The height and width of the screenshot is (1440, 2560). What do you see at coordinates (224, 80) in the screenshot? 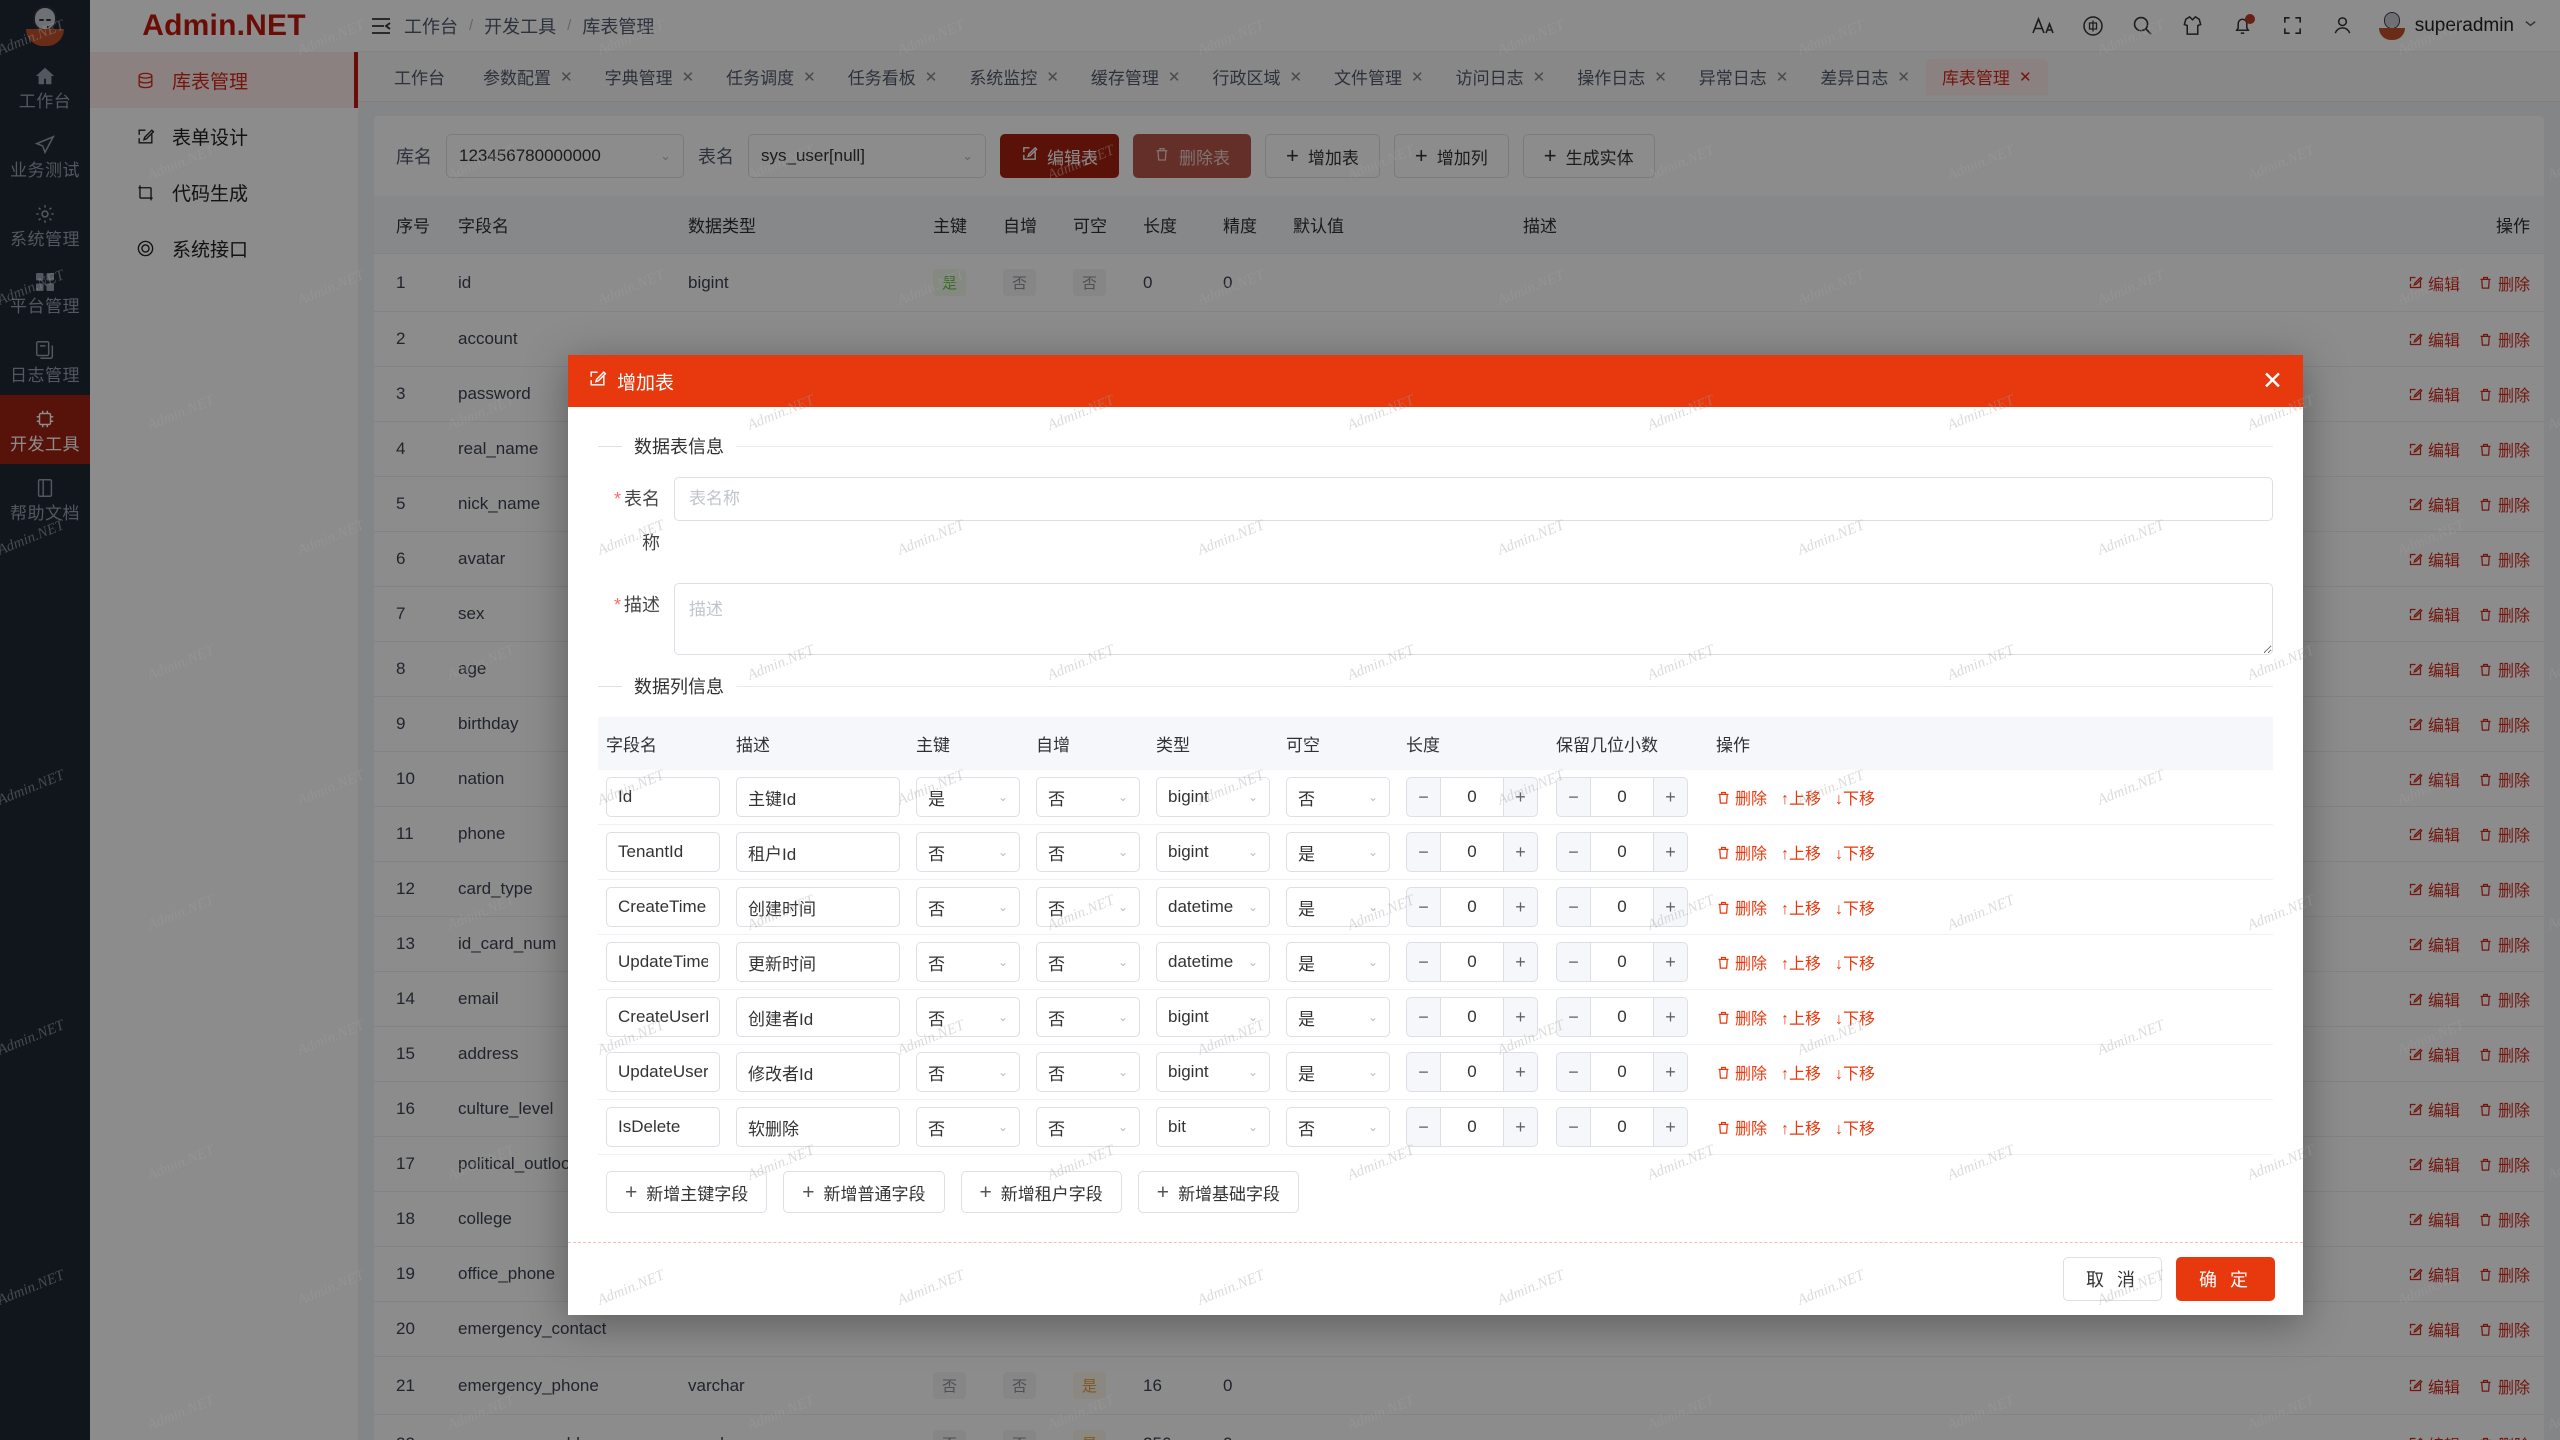
I see `sidebar-item-db-table-manage: 库表管理` at bounding box center [224, 80].